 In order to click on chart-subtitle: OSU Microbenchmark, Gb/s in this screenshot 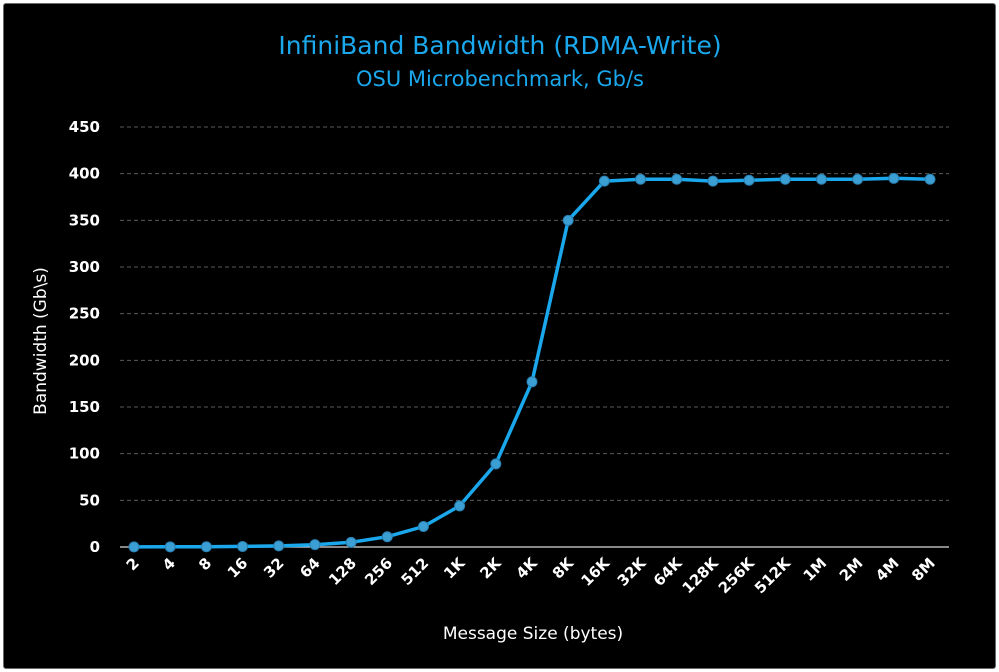, I will do `click(500, 79)`.